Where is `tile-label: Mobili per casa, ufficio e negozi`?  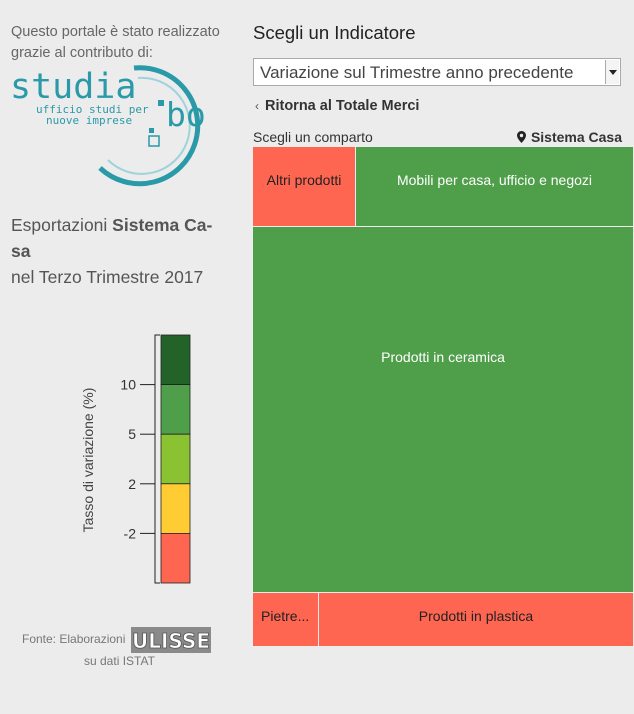
tile-label: Mobili per casa, ufficio e negozi is located at coordinates (494, 180).